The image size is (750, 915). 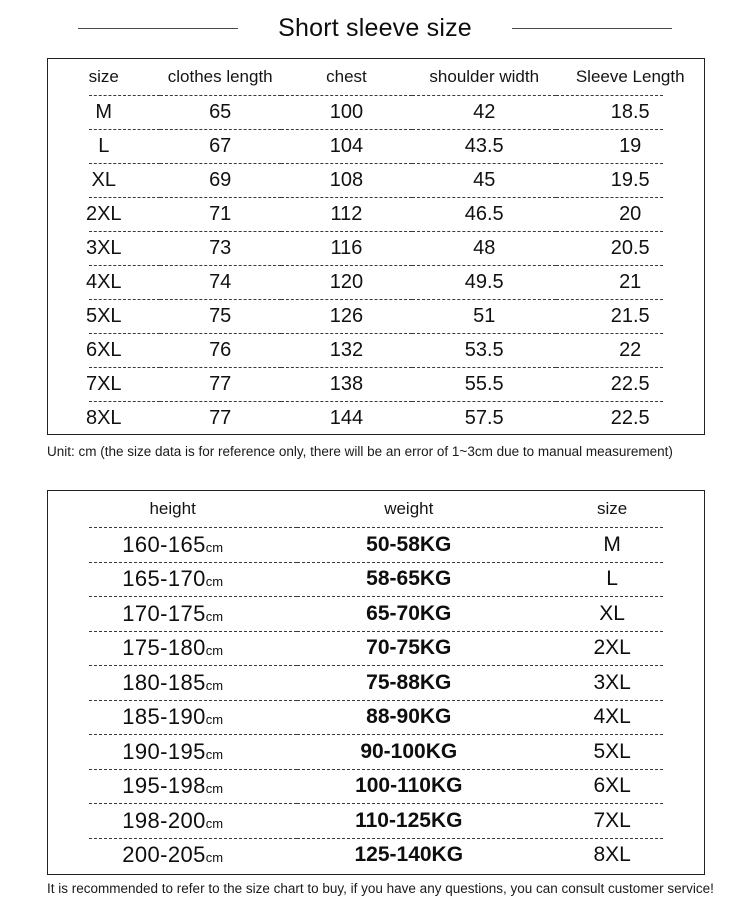 I want to click on cell-height: 160-165cm, so click(x=172, y=545).